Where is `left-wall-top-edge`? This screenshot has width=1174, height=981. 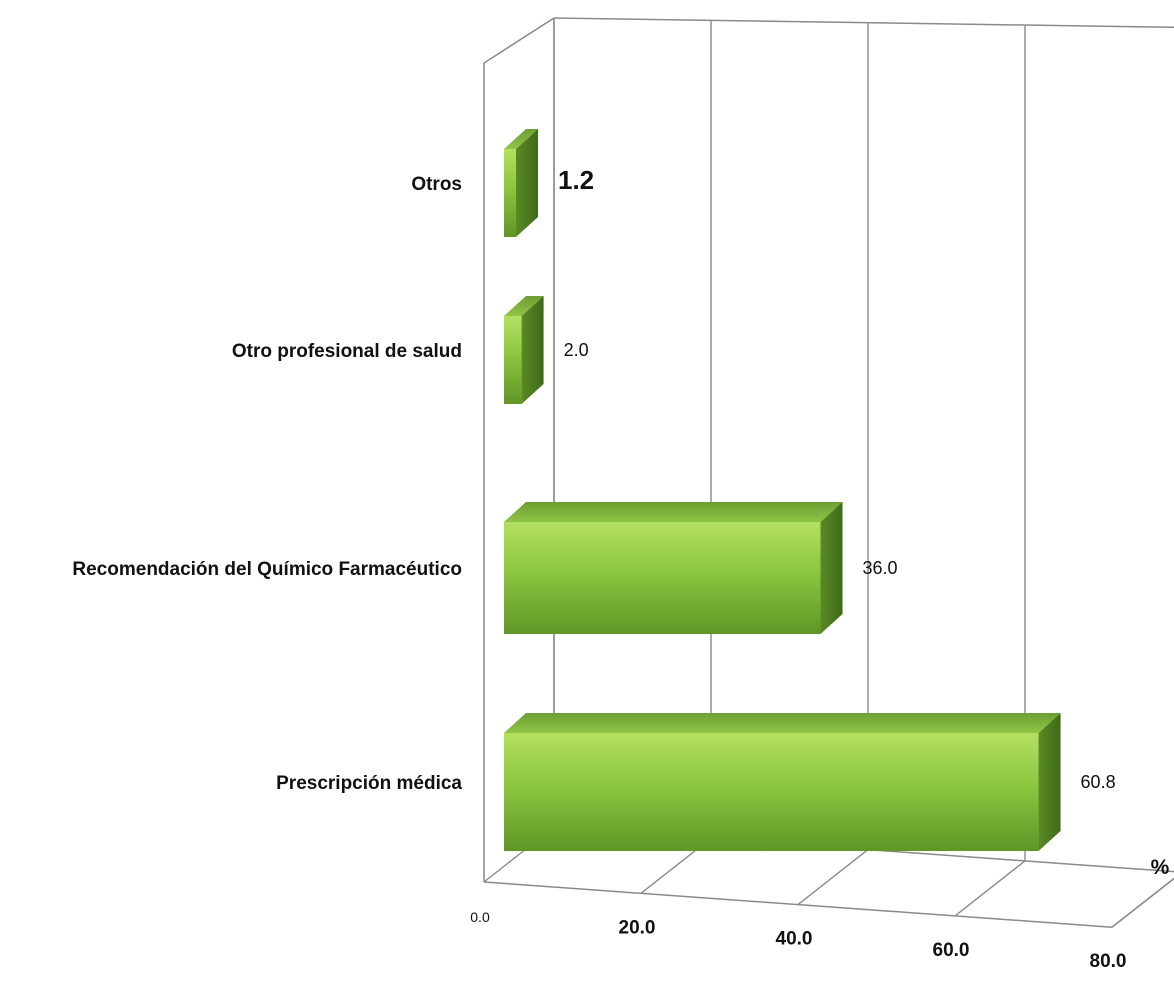
left-wall-top-edge is located at coordinates (519, 40).